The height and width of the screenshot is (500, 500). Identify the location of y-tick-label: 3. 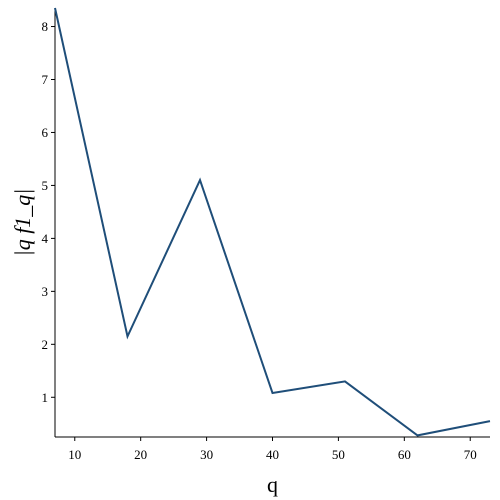
(45, 291).